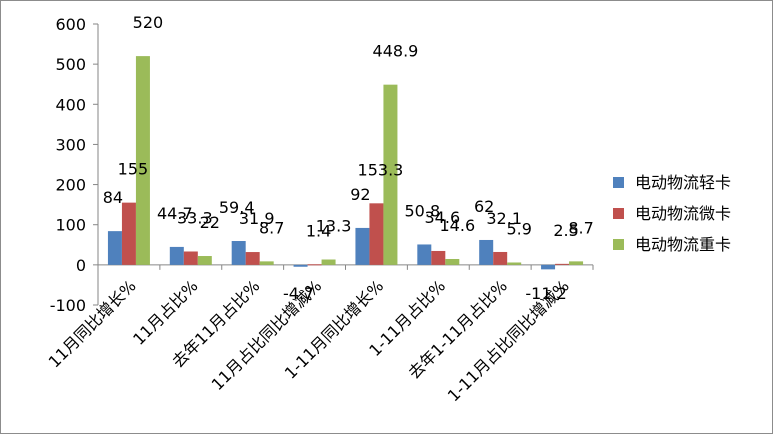  What do you see at coordinates (298, 293) in the screenshot?
I see `data-label: -4.7` at bounding box center [298, 293].